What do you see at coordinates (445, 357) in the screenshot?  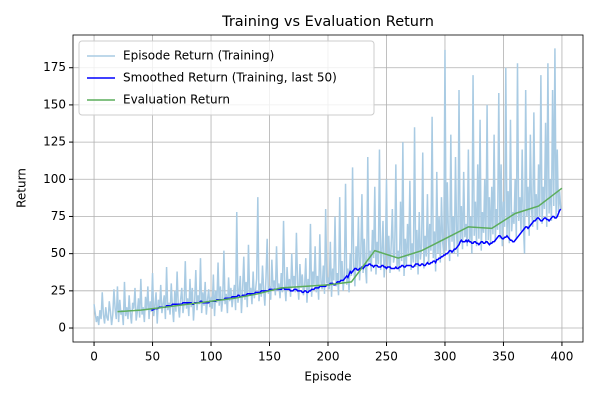 I see `x-tick-label: 300` at bounding box center [445, 357].